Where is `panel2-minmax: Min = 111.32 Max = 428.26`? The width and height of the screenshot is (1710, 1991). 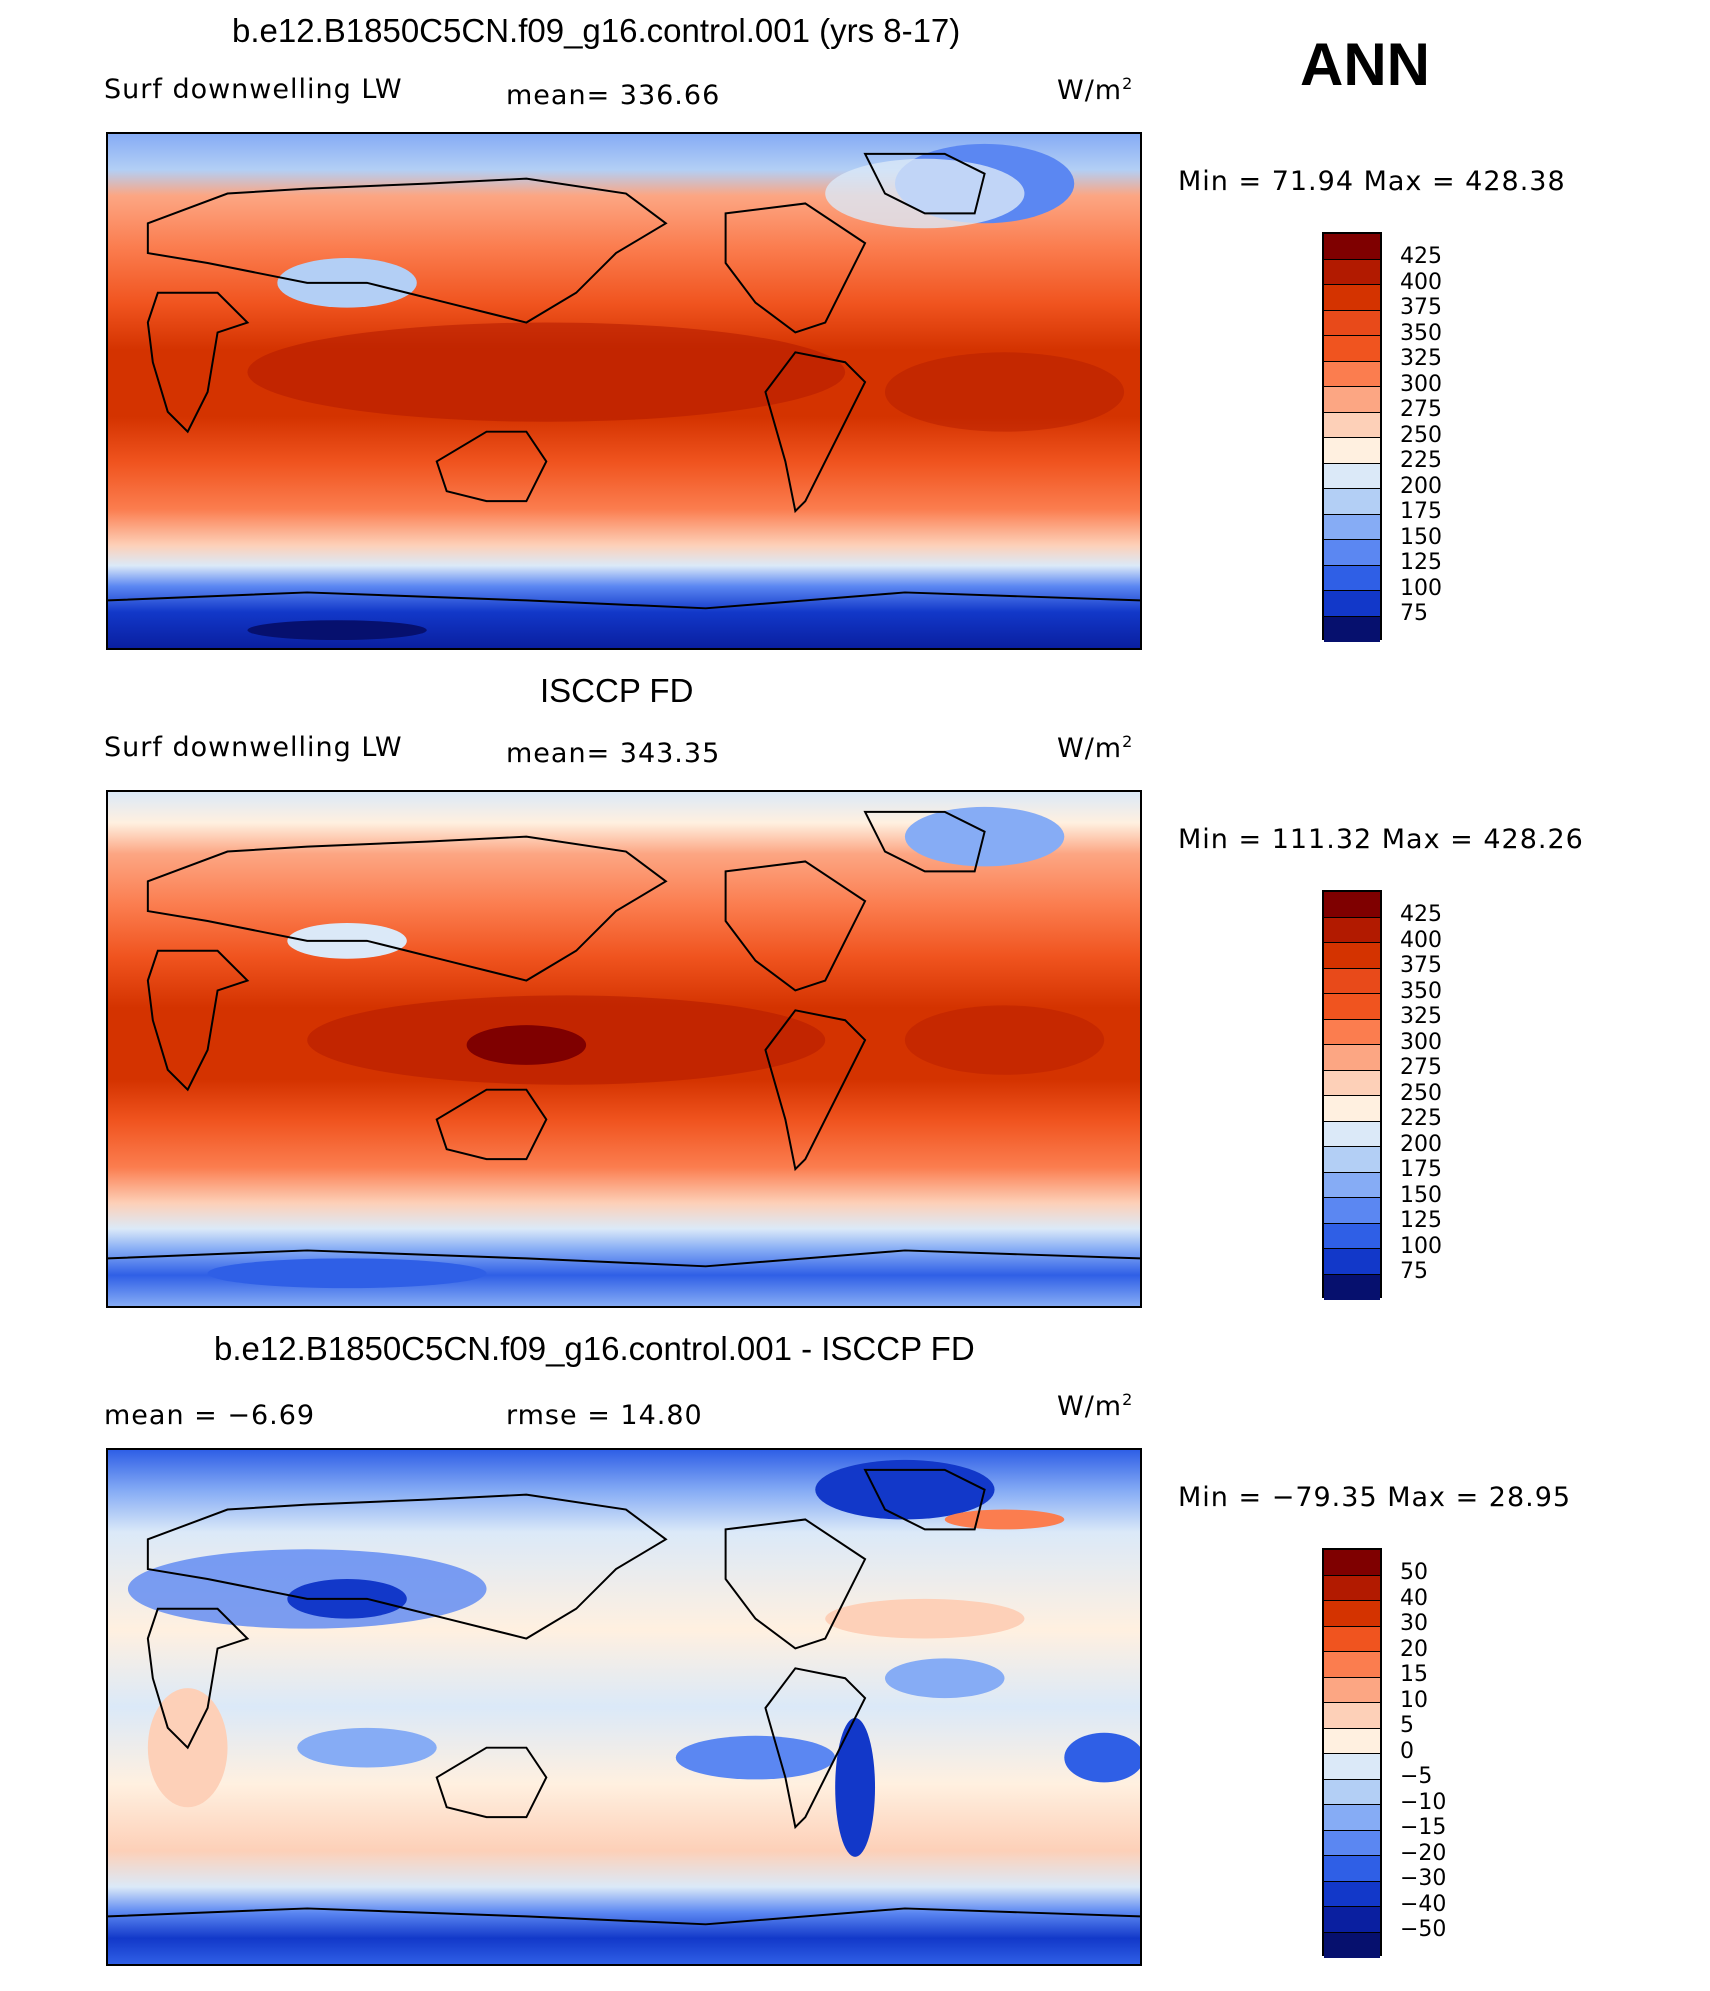 panel2-minmax: Min = 111.32 Max = 428.26 is located at coordinates (1381, 839).